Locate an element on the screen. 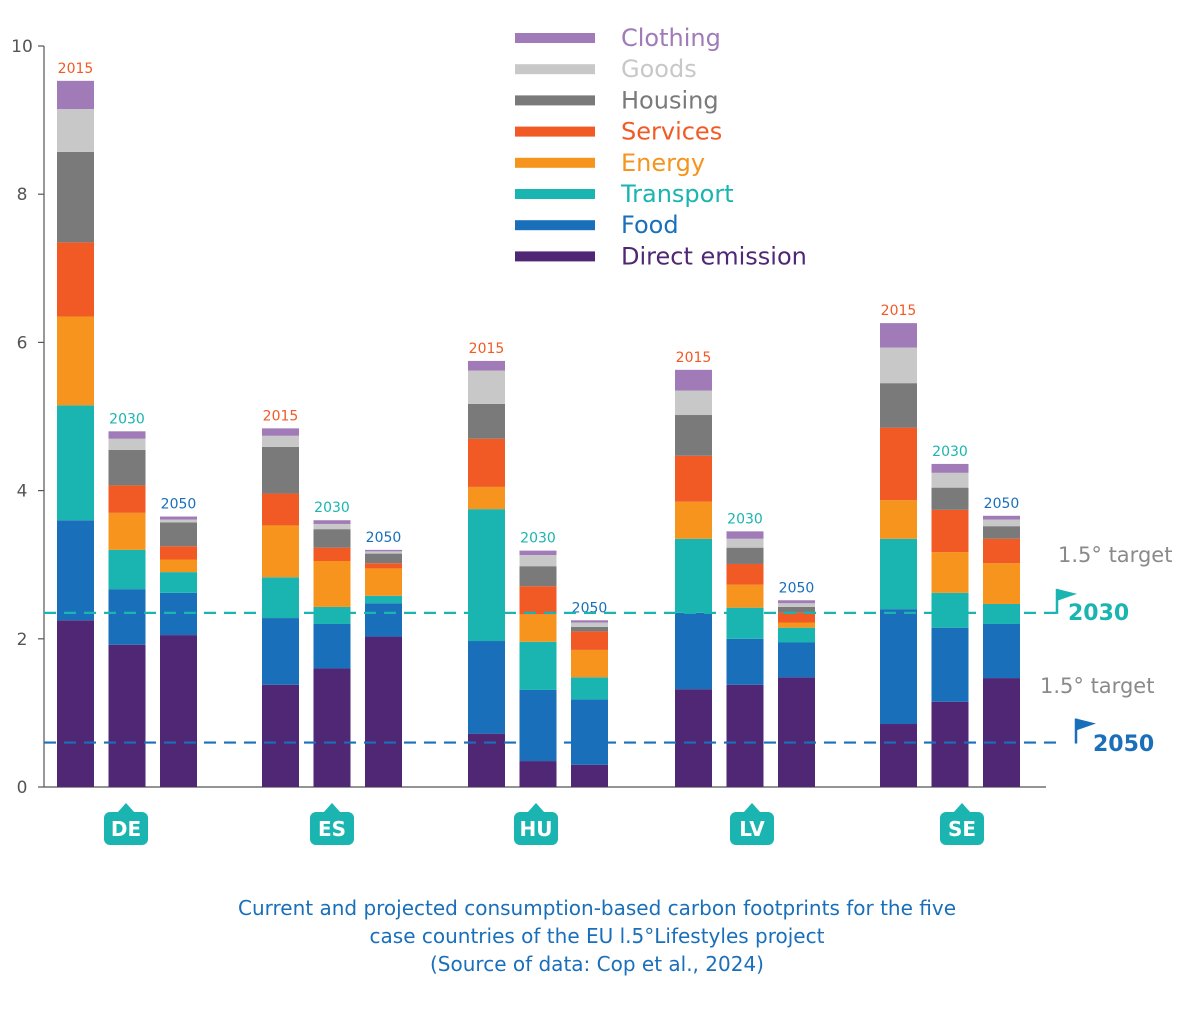 Image resolution: width=1180 pixels, height=1016 pixels. legend-label-food: Food is located at coordinates (650, 225).